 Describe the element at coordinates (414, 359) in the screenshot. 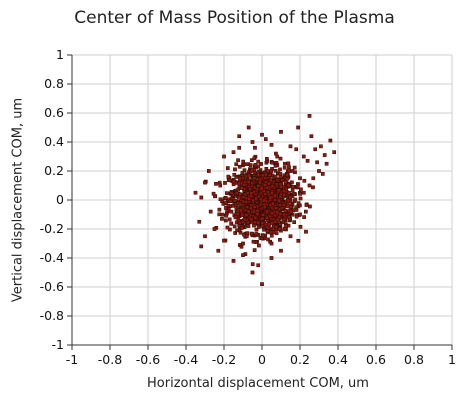

I see `x-tick-label: 0.8` at that location.